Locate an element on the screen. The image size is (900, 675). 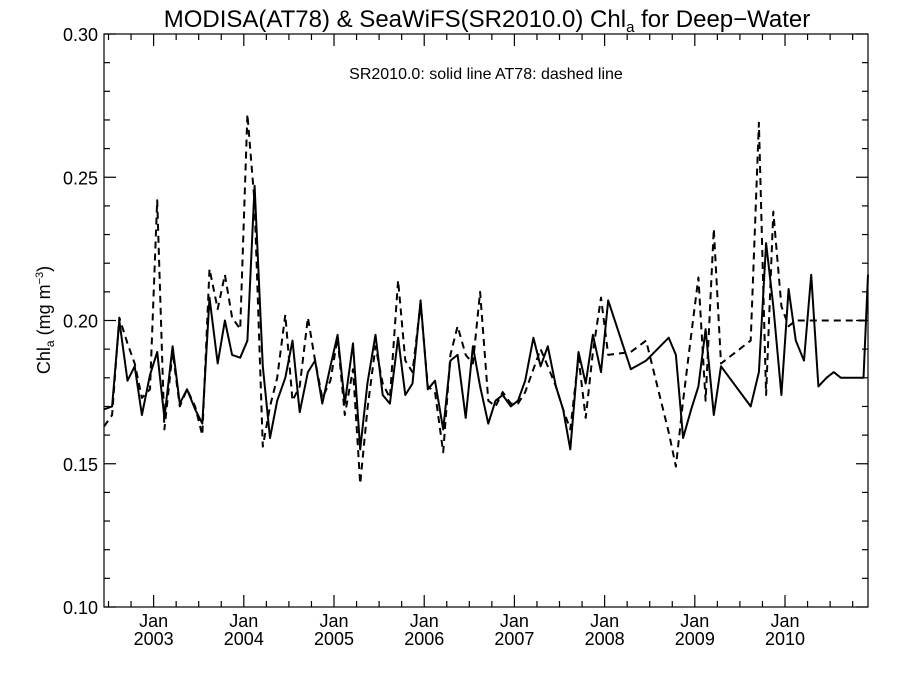
x-tick-year: 2010 is located at coordinates (785, 639).